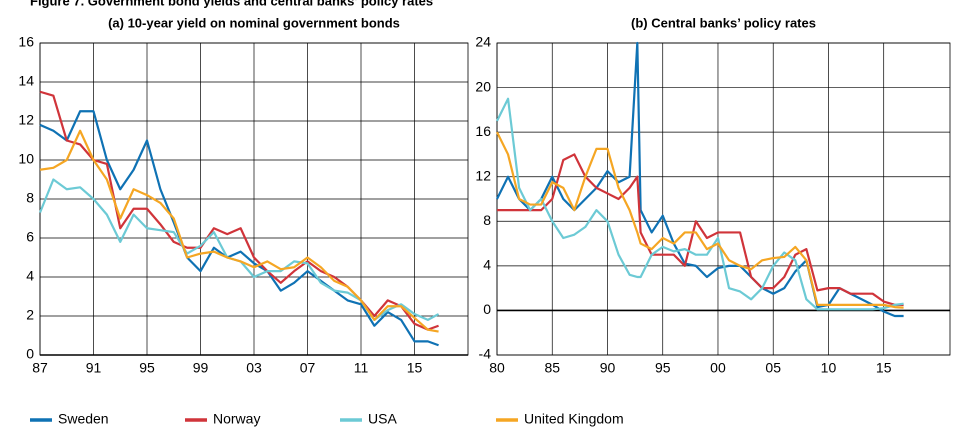  What do you see at coordinates (236, 419) in the screenshot?
I see `legend-label: Norway` at bounding box center [236, 419].